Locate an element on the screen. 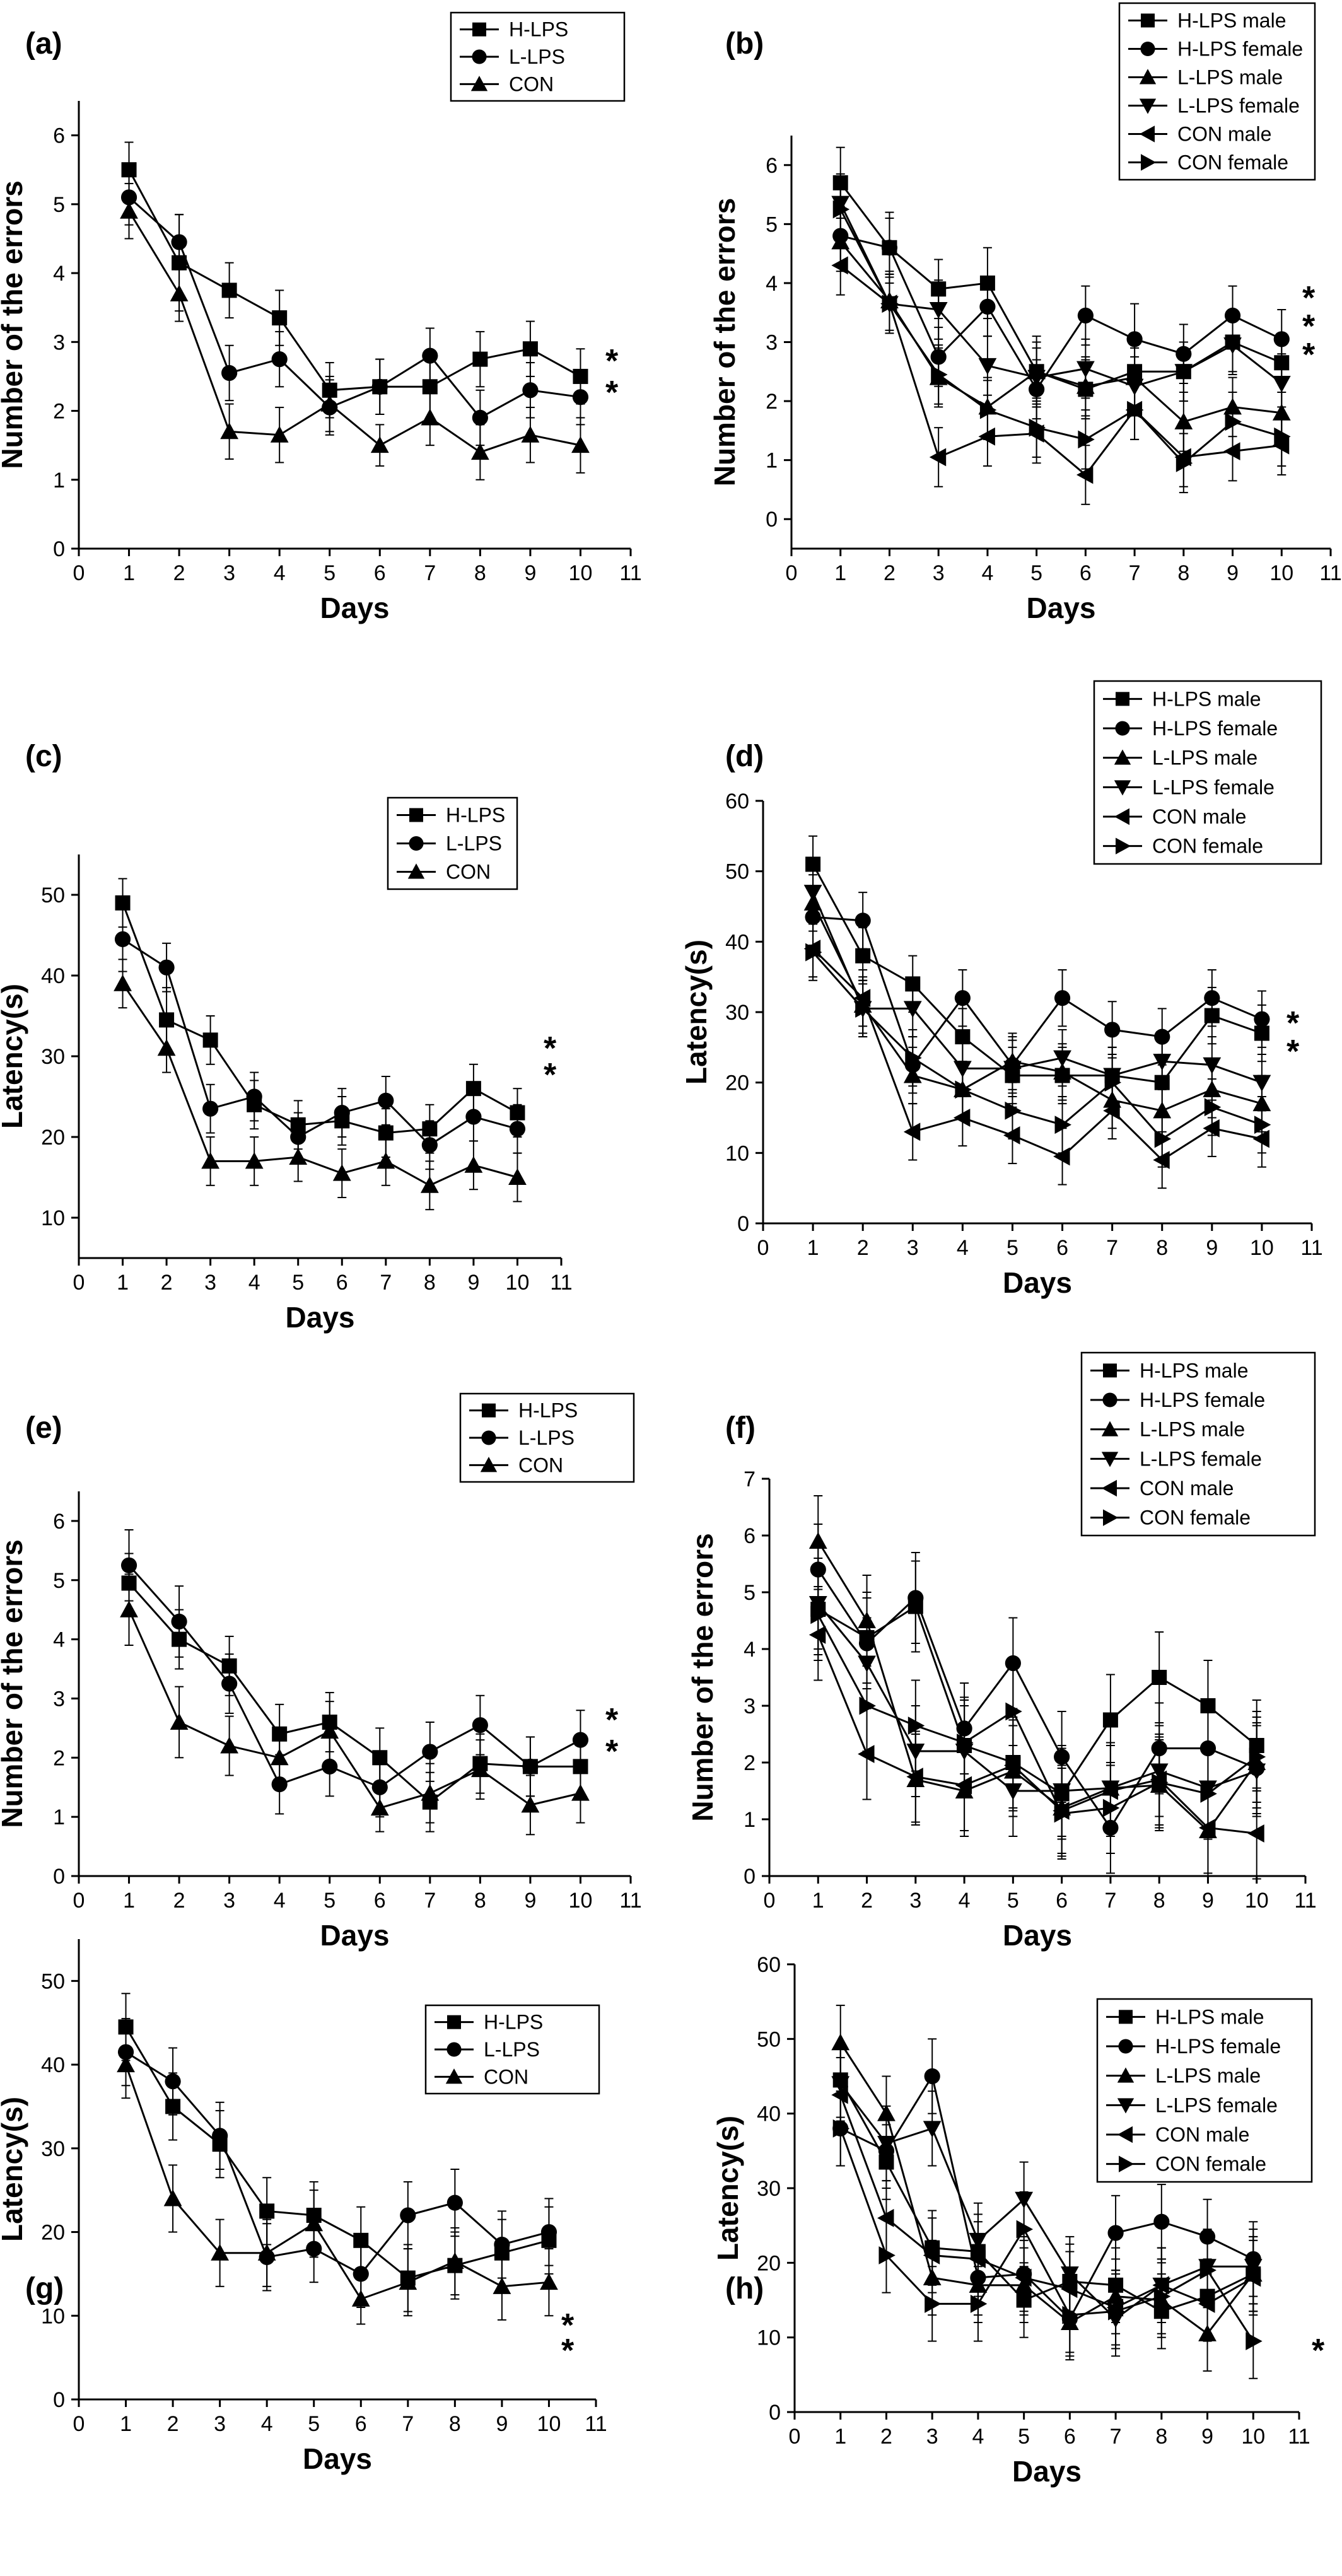 The height and width of the screenshot is (2576, 1342). y-axis-title: Number of the errors is located at coordinates (702, 1678).